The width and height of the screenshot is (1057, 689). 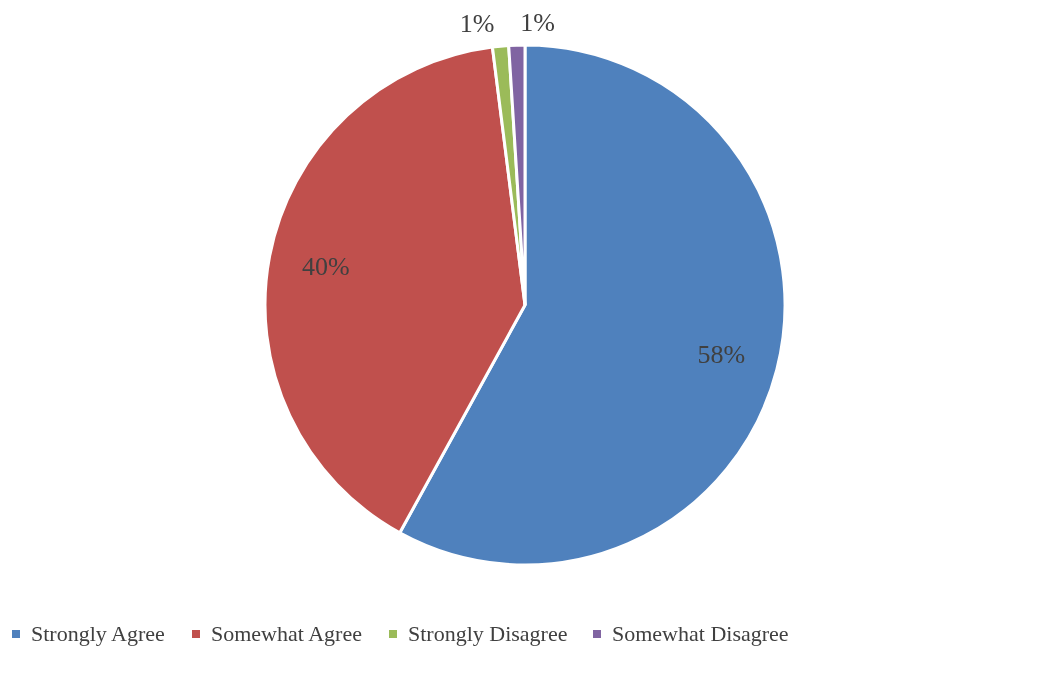 I want to click on legend-label: Somewhat Agree, so click(x=286, y=633).